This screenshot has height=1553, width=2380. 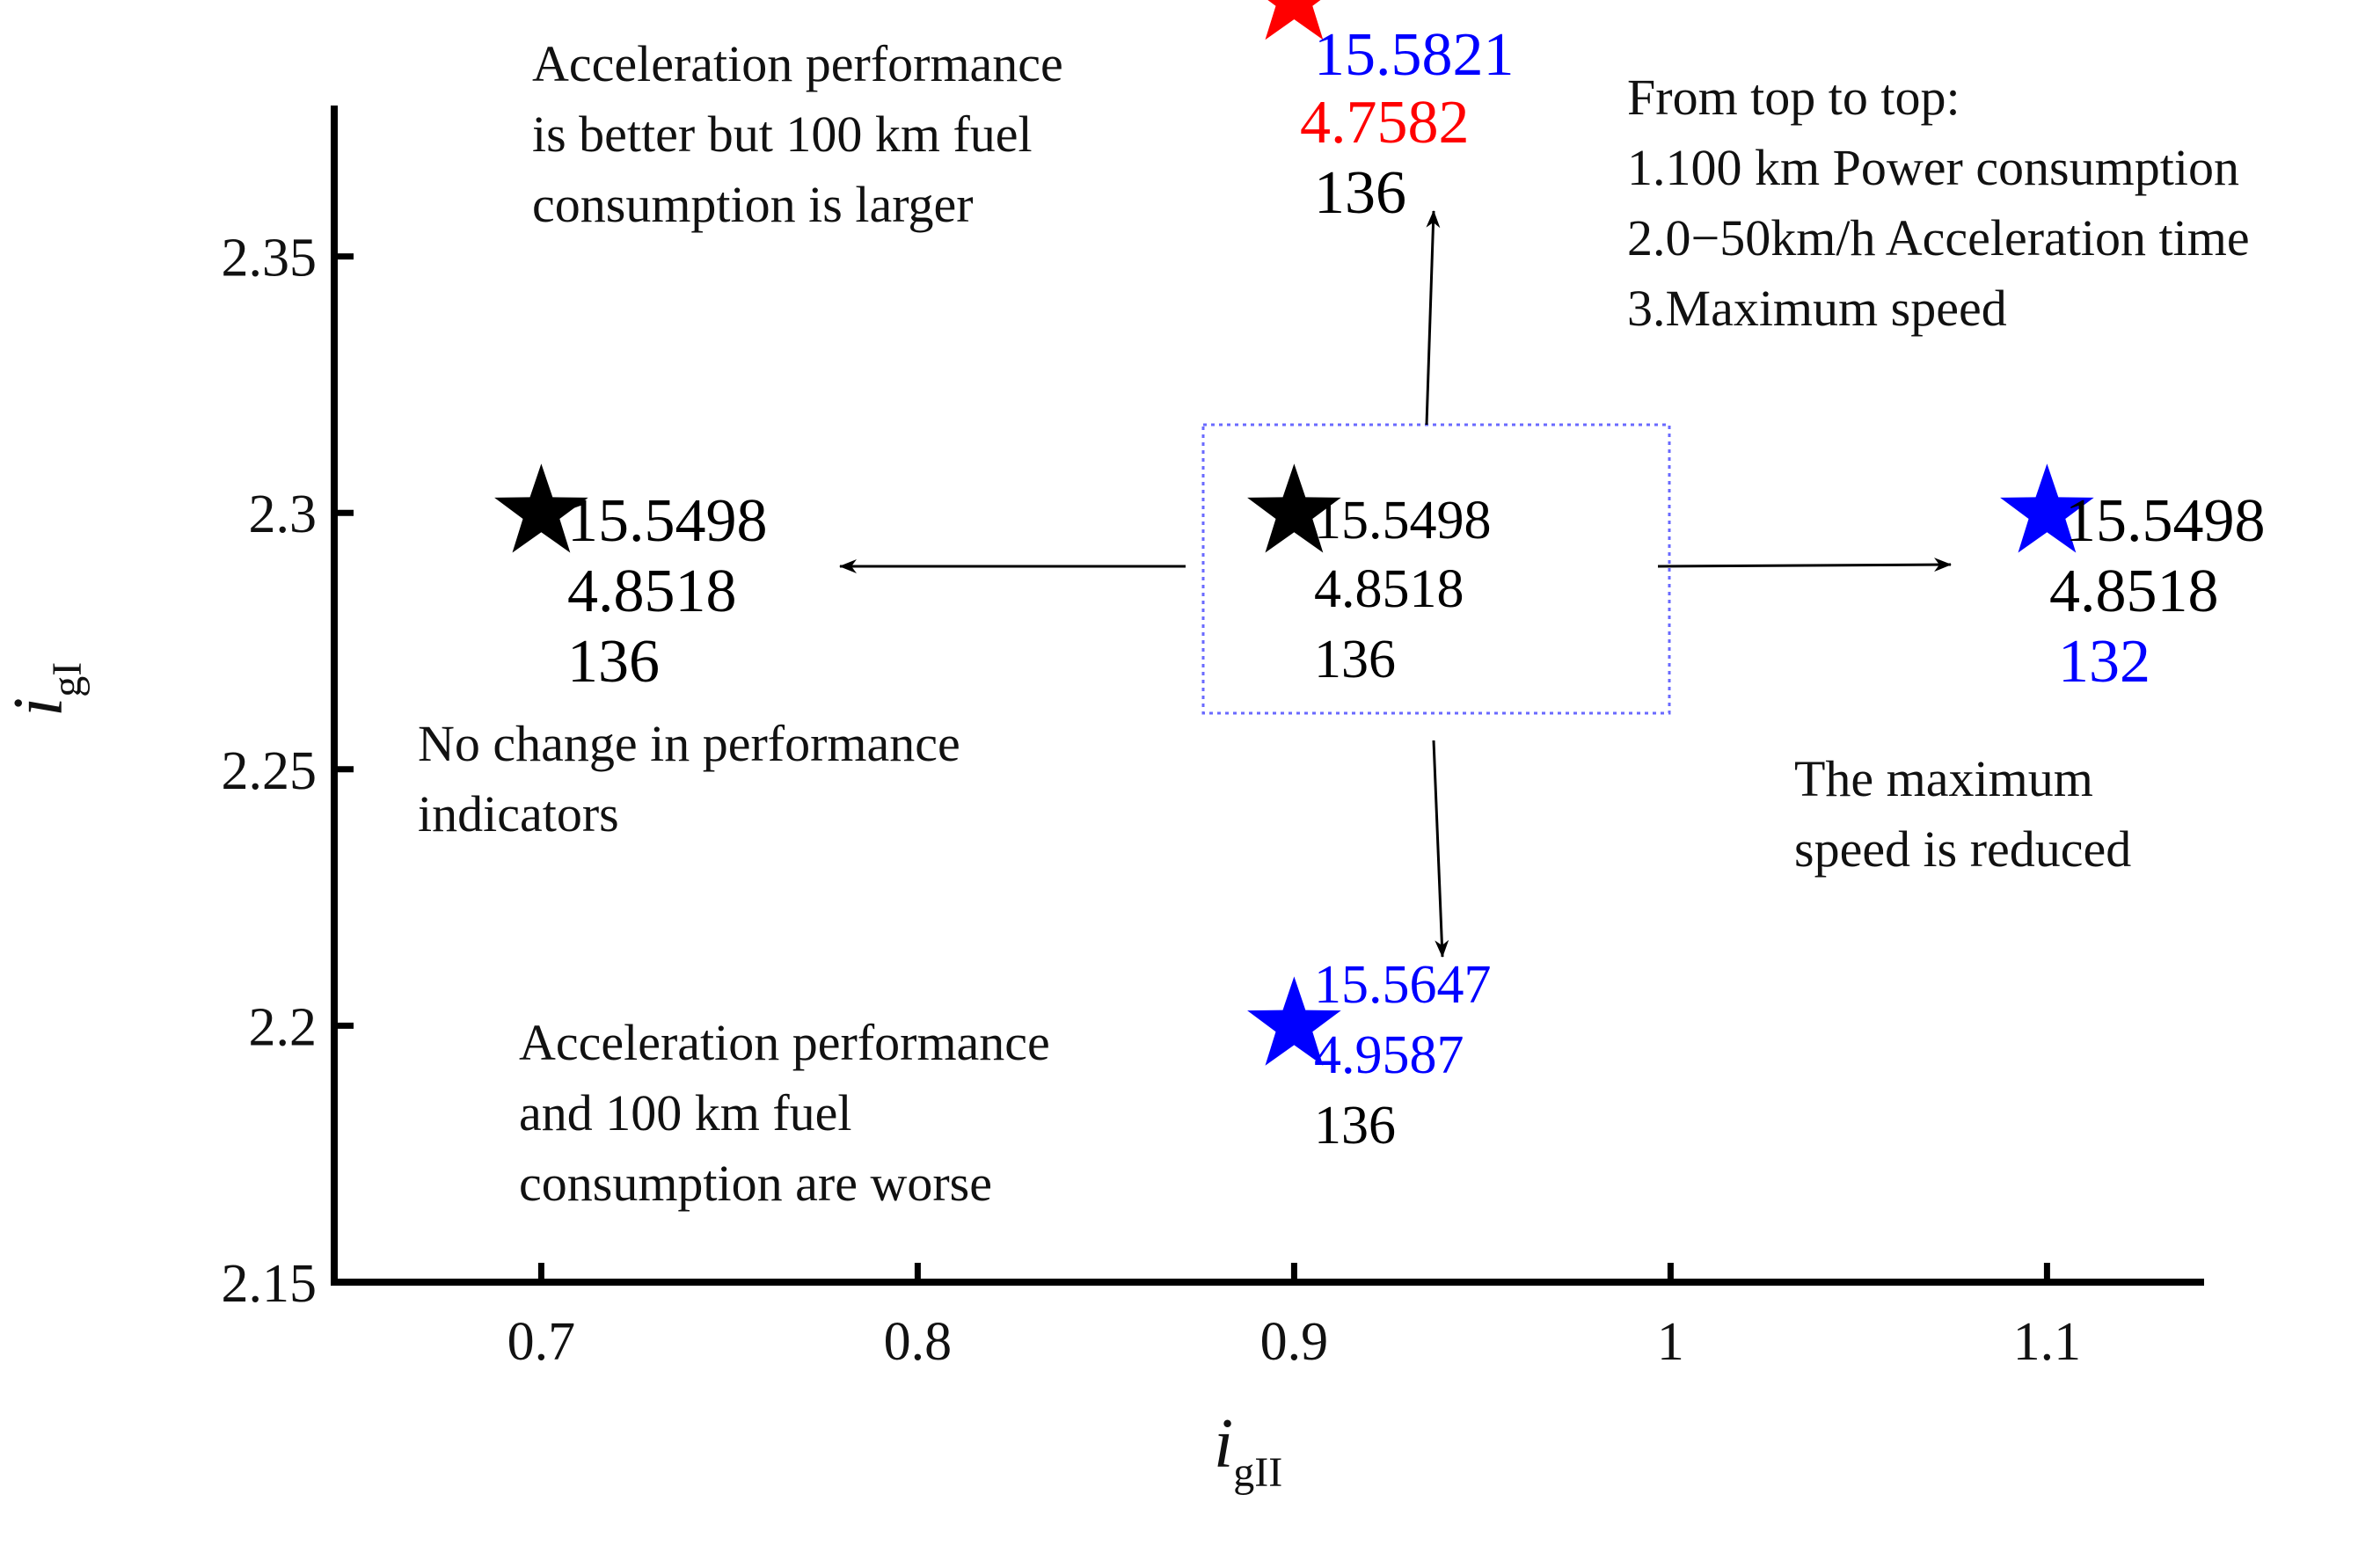 I want to click on top-value-accel: 4.7582, so click(x=1385, y=123).